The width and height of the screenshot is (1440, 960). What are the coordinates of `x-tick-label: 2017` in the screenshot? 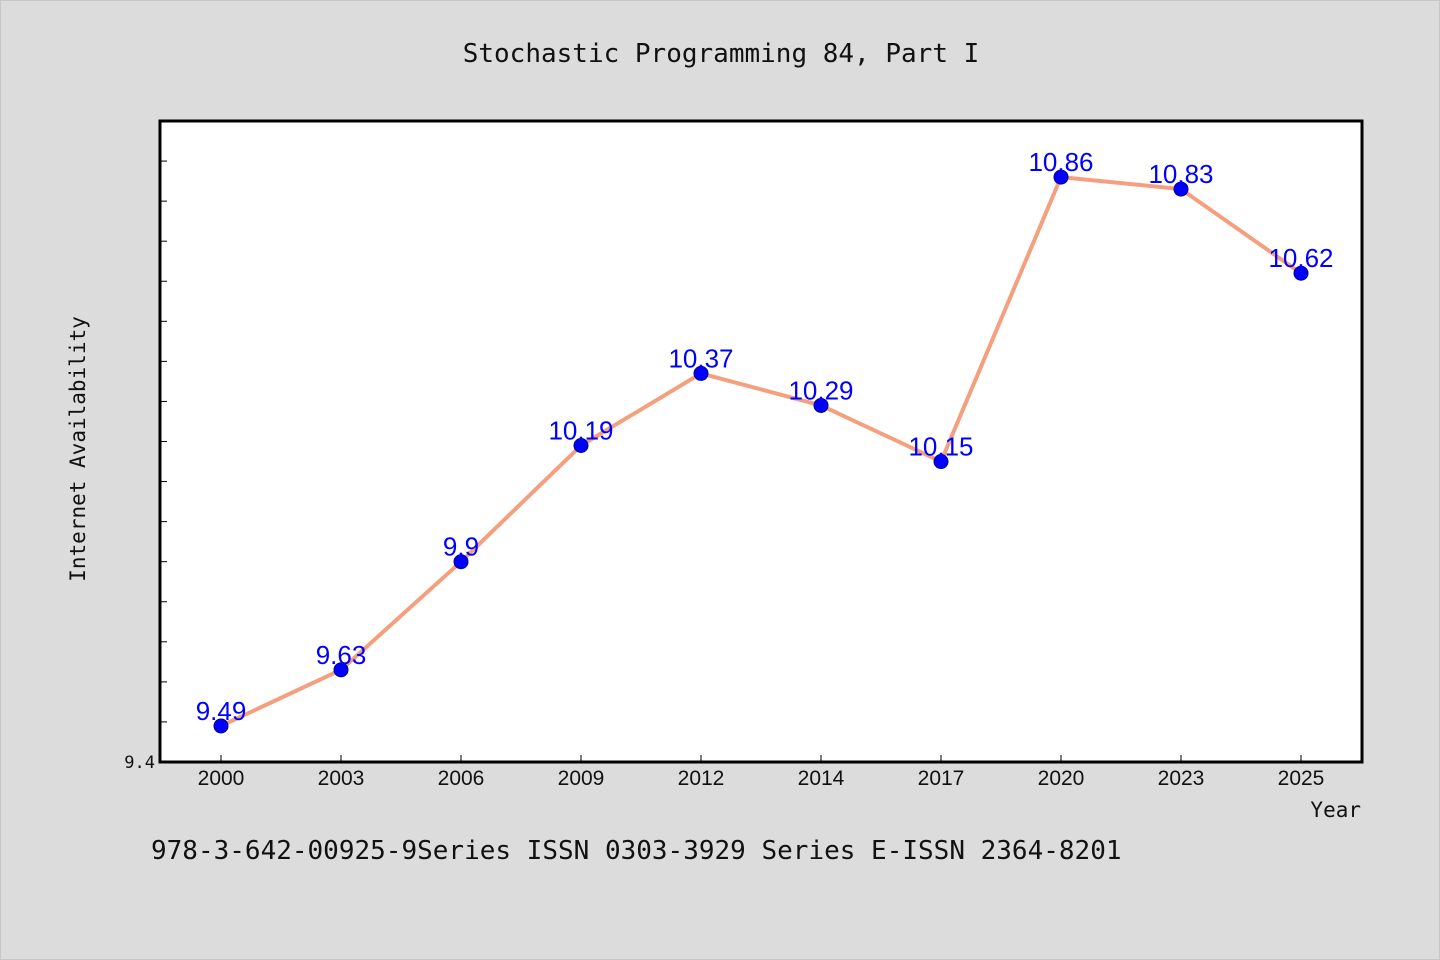 It's located at (941, 778).